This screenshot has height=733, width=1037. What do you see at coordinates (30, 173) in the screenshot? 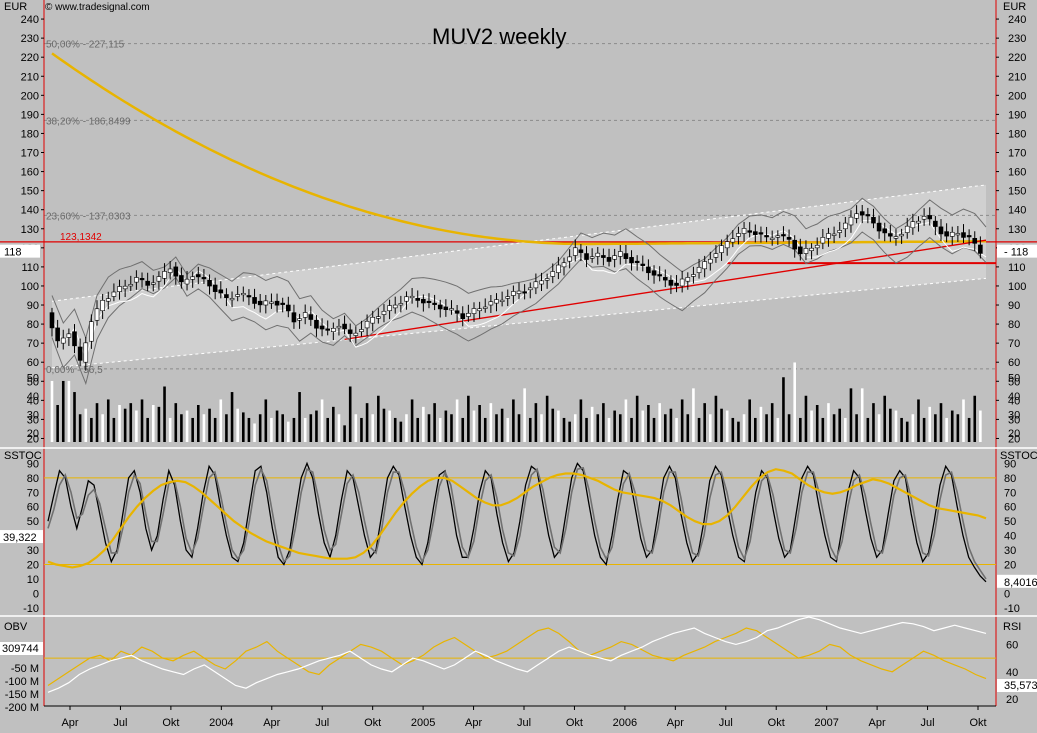
I see `price-tick-label-left: 160` at bounding box center [30, 173].